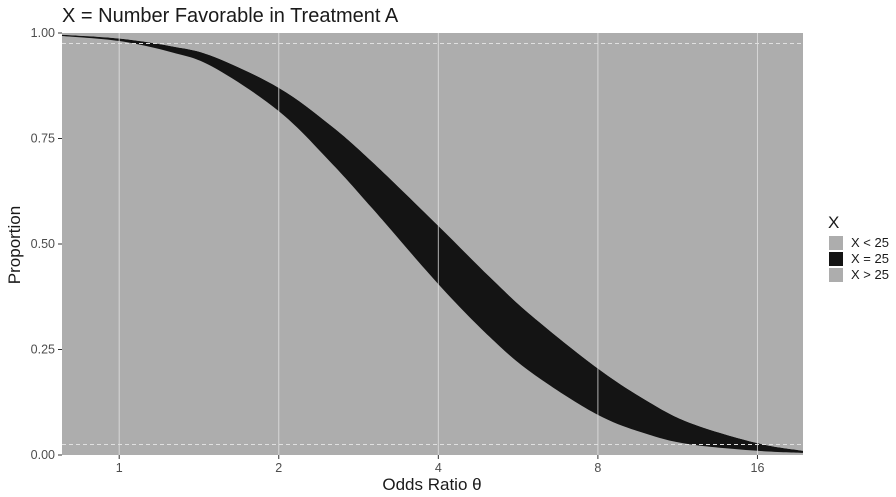  What do you see at coordinates (438, 468) in the screenshot?
I see `x-tick-label: 4` at bounding box center [438, 468].